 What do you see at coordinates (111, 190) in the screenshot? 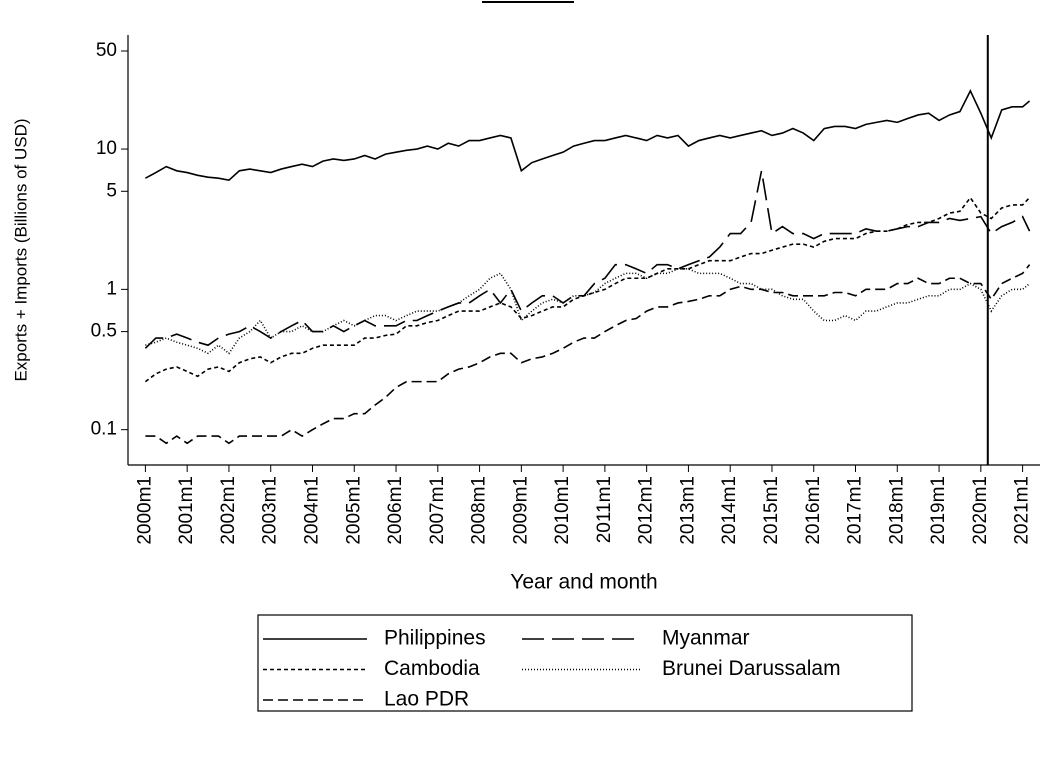
I see `y-tick-label: 5` at bounding box center [111, 190].